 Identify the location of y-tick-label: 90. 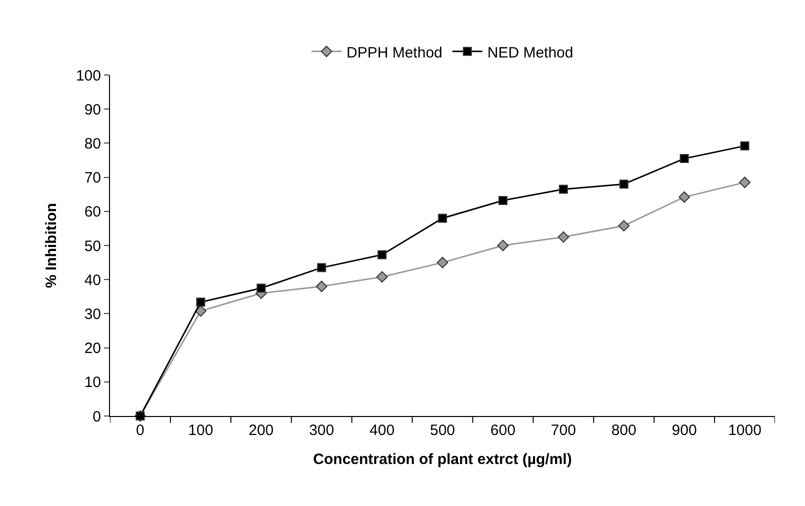
(92, 109).